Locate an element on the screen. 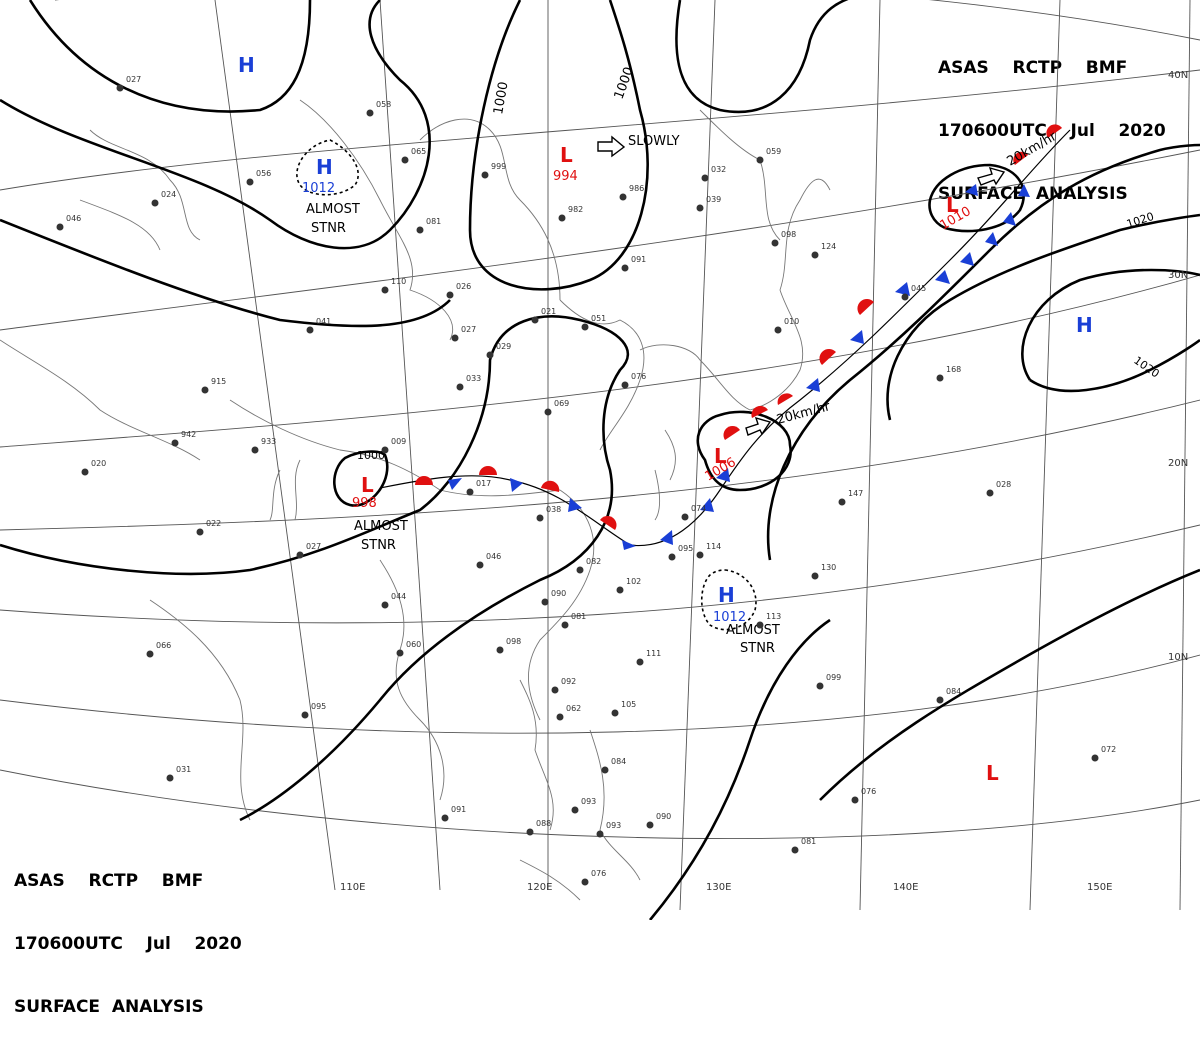 The image size is (1200, 1039). system-note: ALMOST is located at coordinates (333, 209).